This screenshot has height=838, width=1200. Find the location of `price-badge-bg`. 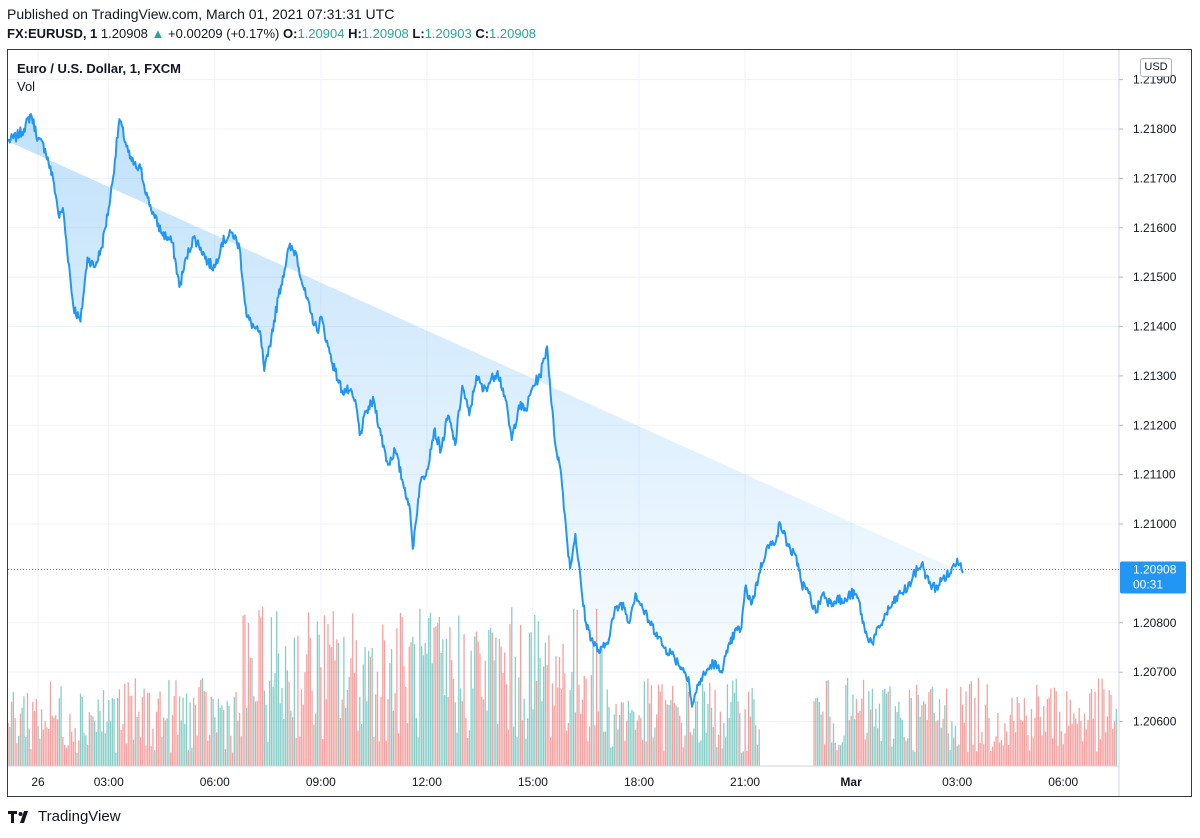

price-badge-bg is located at coordinates (1153, 577).